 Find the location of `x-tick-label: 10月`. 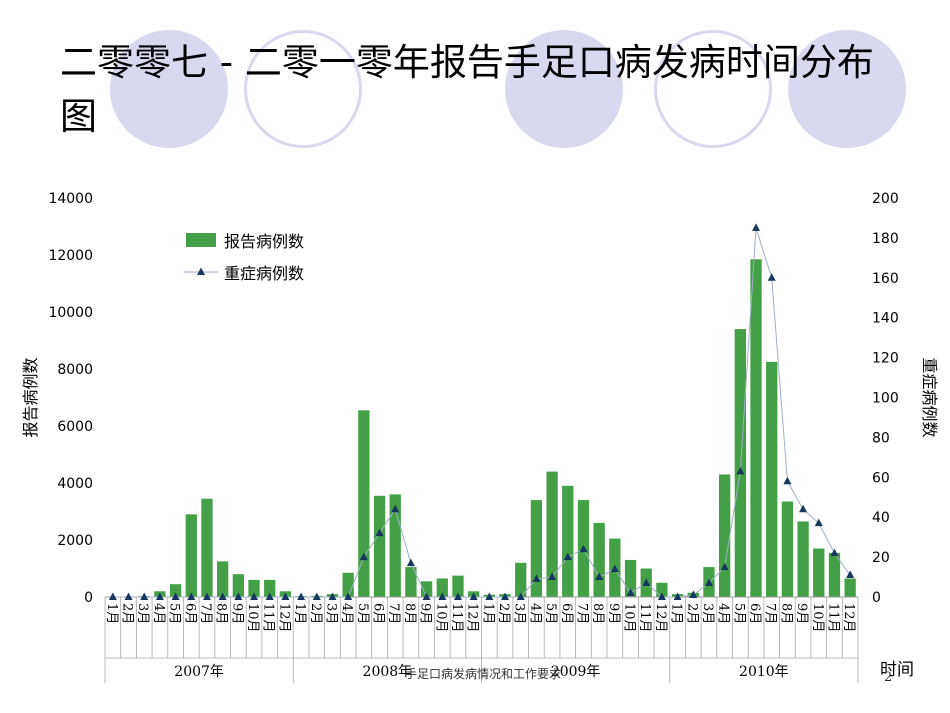

x-tick-label: 10月 is located at coordinates (440, 618).